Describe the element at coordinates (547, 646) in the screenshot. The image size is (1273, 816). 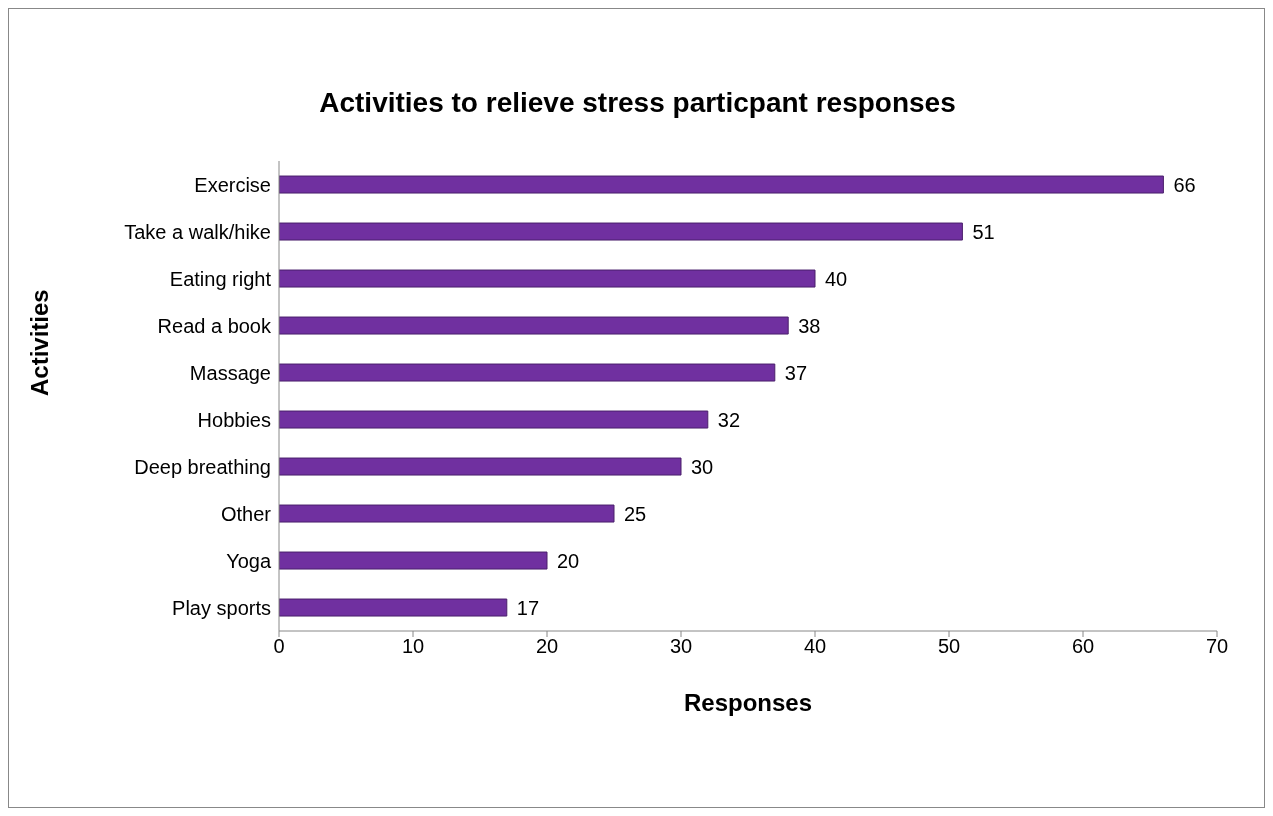
I see `x-tick-label: 20` at that location.